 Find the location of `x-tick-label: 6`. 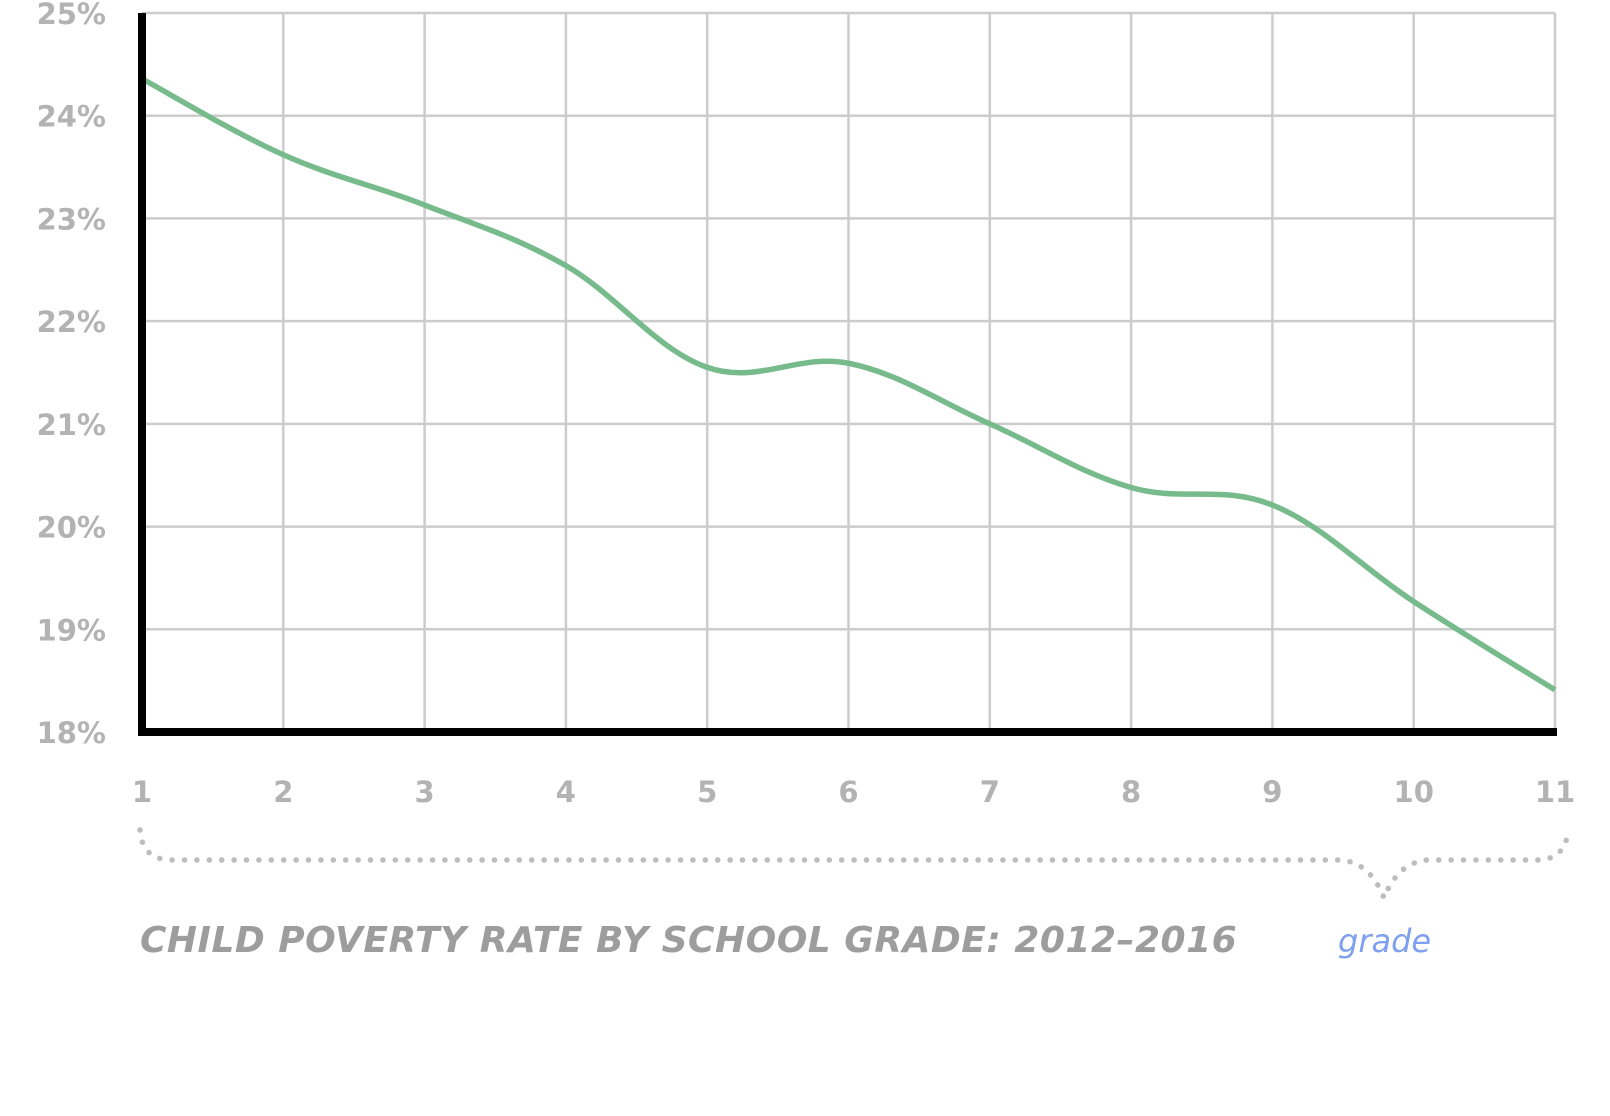

x-tick-label: 6 is located at coordinates (848, 792).